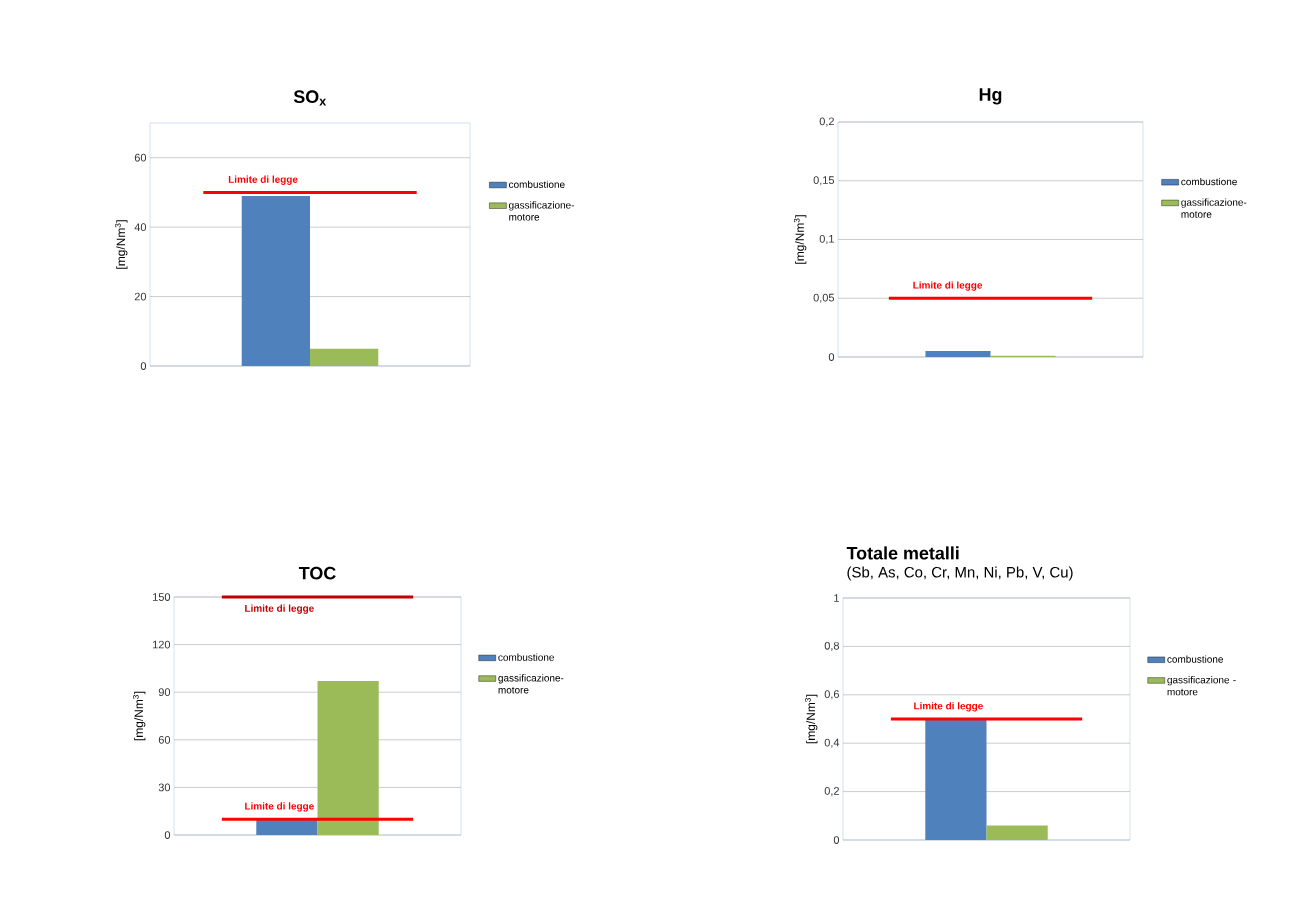  Describe the element at coordinates (310, 98) in the screenshot. I see `chart-title: SO$_{x}$` at that location.